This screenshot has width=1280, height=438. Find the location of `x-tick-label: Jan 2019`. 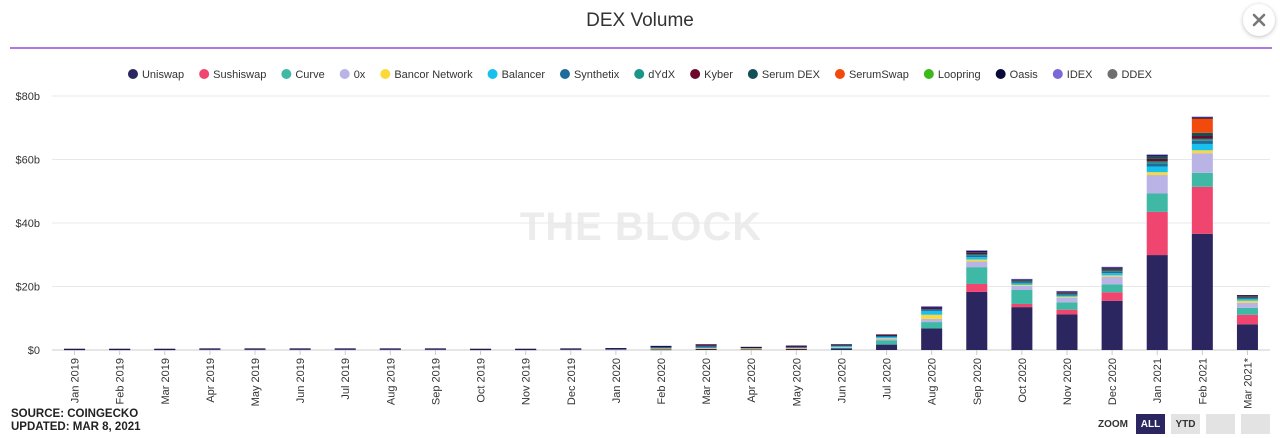

x-tick-label: Jan 2019 is located at coordinates (76, 380).